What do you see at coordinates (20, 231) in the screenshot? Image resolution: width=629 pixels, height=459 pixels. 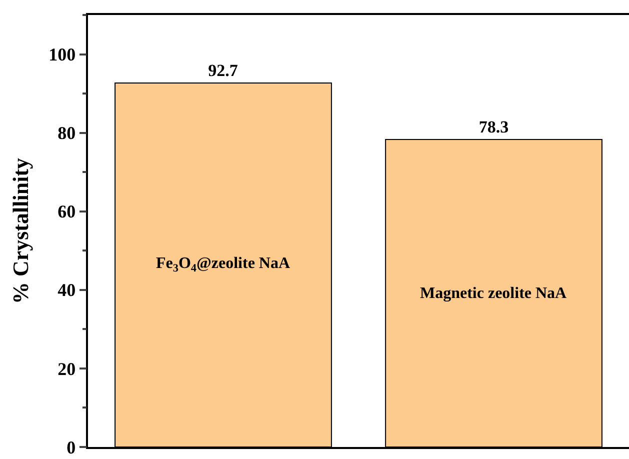 I see `y-axis-title: % Crystallinity` at bounding box center [20, 231].